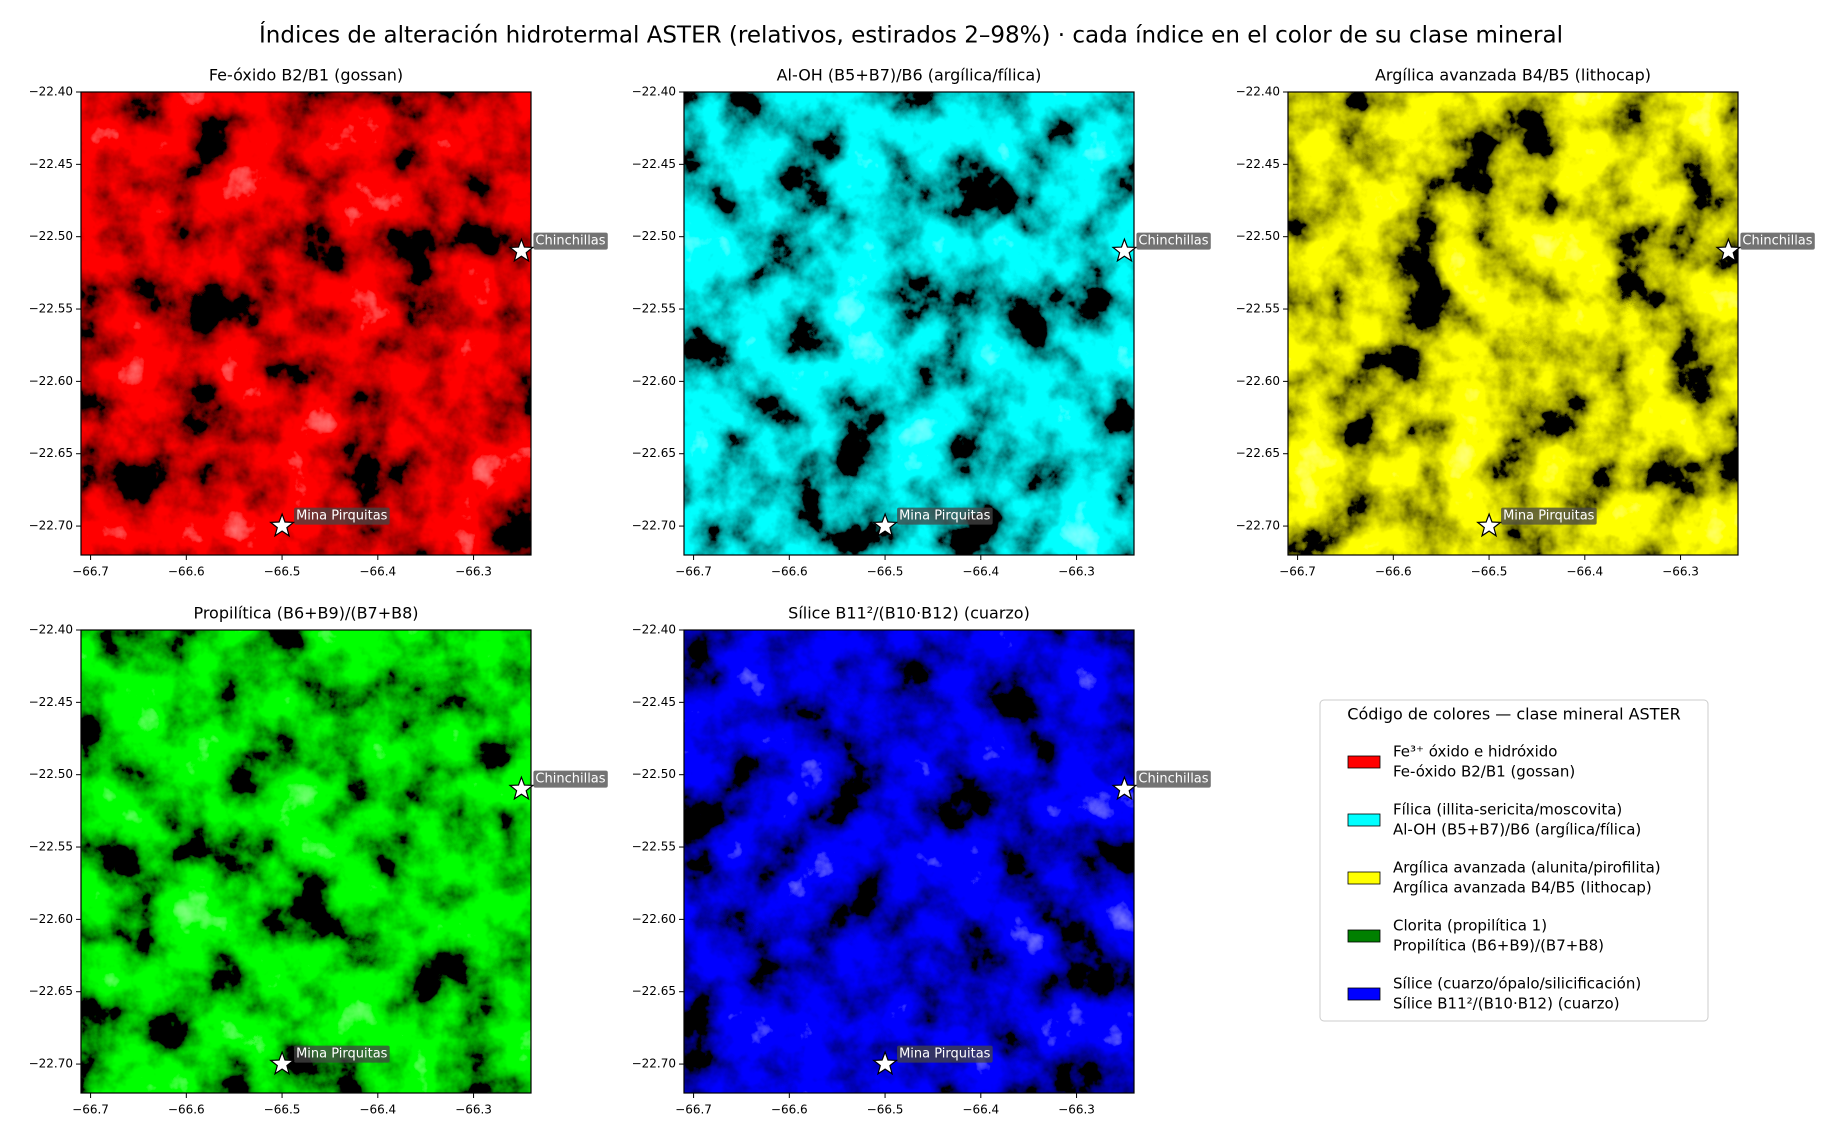 The image size is (1822, 1134). I want to click on legend-index: Fe-óxido B2/B1 (gossan), so click(1484, 772).